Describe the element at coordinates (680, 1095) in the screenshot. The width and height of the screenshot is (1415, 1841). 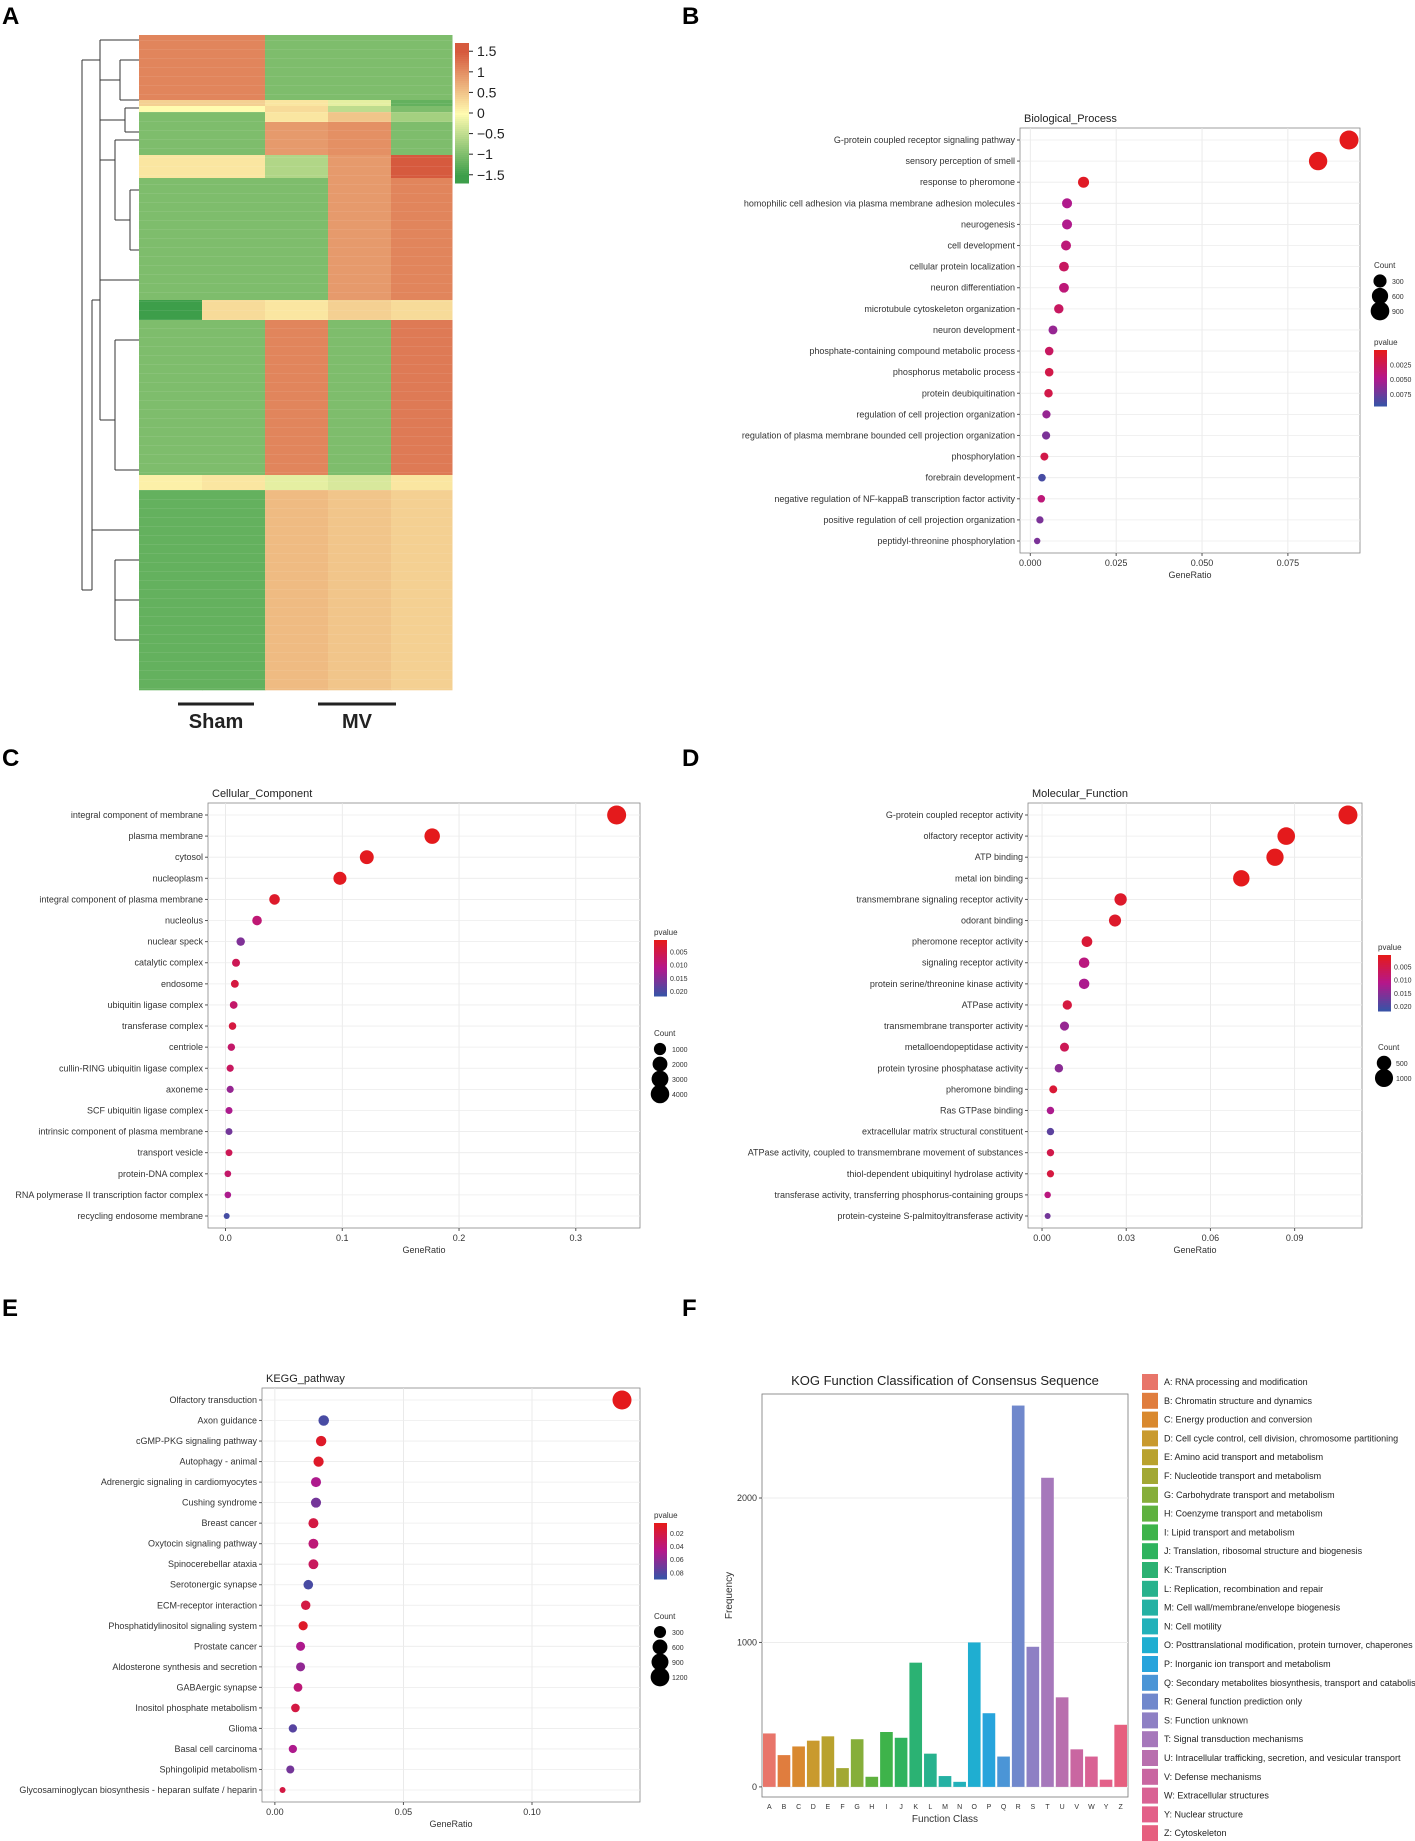
I see `count-legend-label: 4000` at that location.